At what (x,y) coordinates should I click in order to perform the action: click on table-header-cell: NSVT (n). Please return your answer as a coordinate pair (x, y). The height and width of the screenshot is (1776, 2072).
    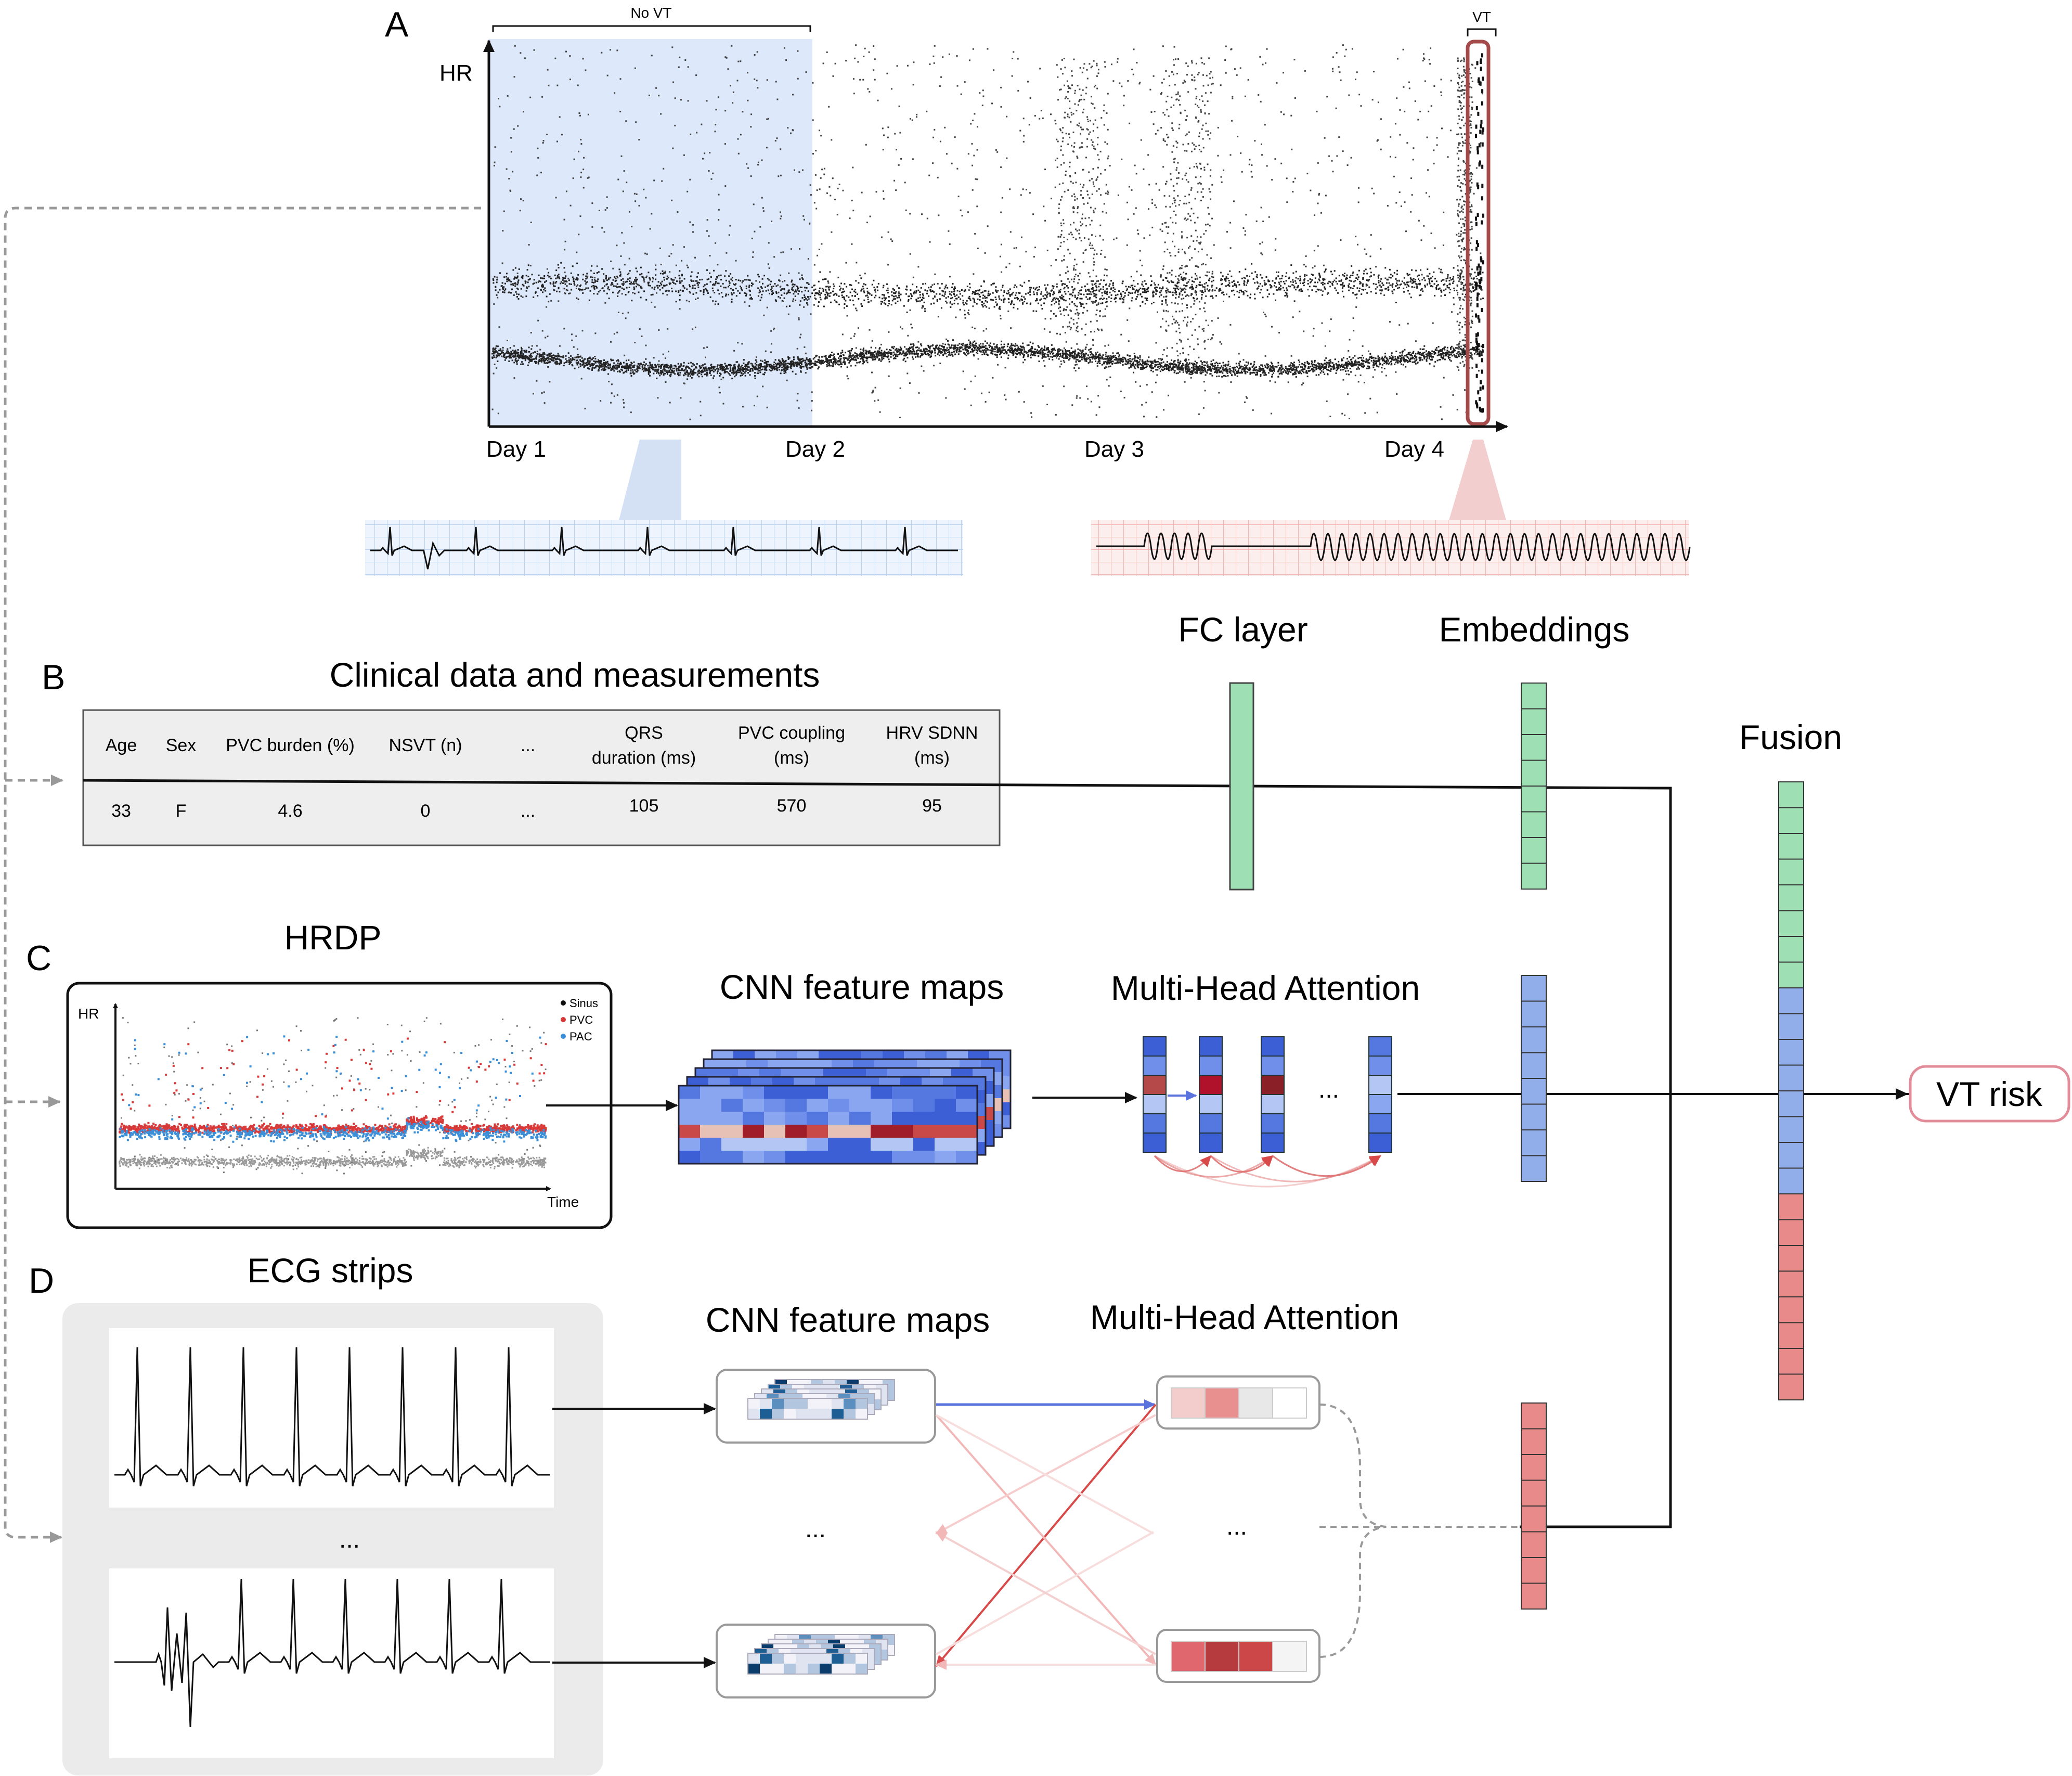
    Looking at the image, I should click on (425, 746).